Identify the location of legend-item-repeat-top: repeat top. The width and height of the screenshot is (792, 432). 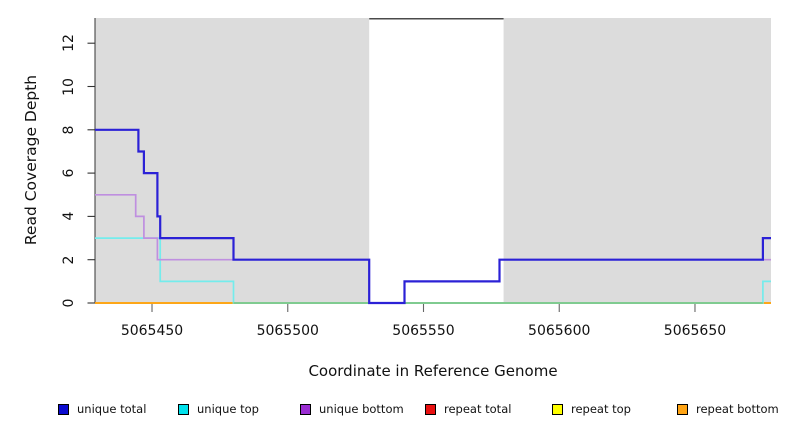
(591, 409).